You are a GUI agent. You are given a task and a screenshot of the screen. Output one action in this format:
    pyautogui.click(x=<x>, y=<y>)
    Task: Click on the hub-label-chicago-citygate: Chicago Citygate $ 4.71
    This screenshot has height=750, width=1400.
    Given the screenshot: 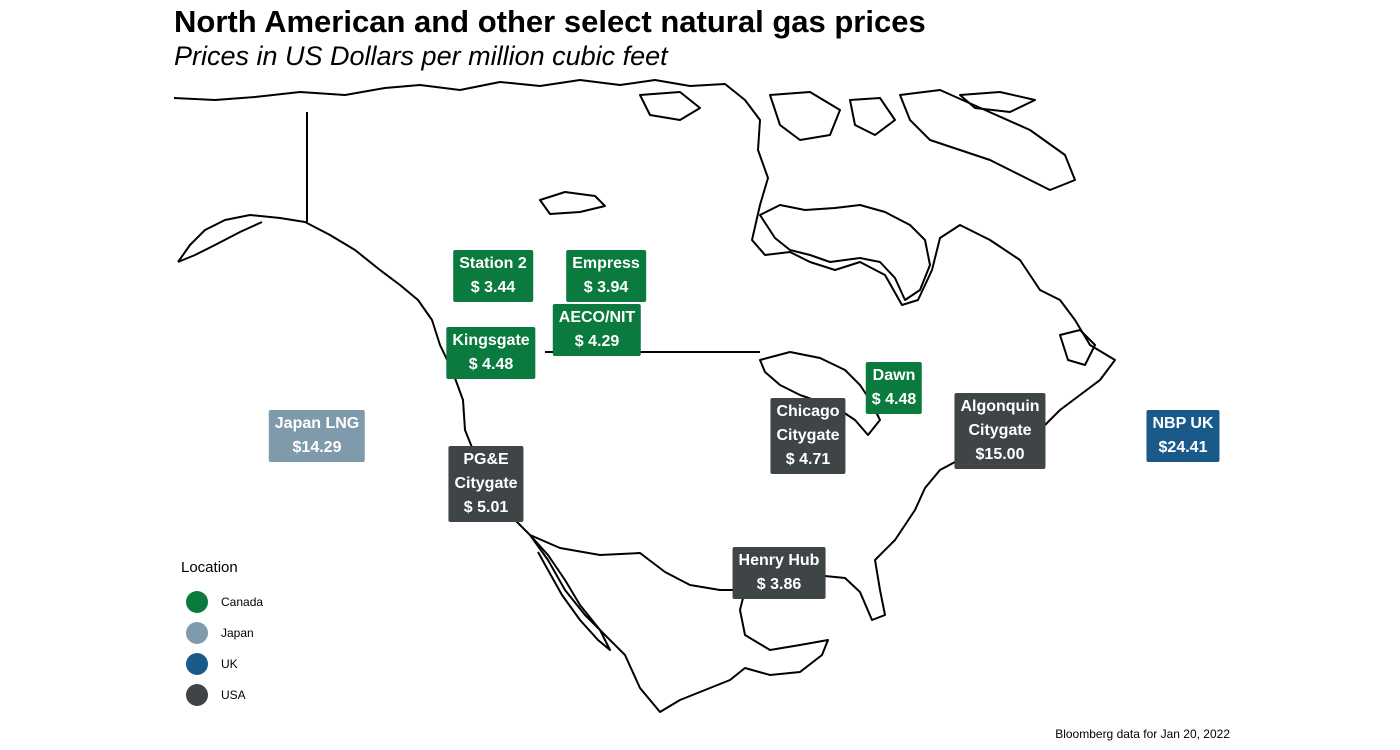 What is the action you would take?
    pyautogui.click(x=808, y=436)
    